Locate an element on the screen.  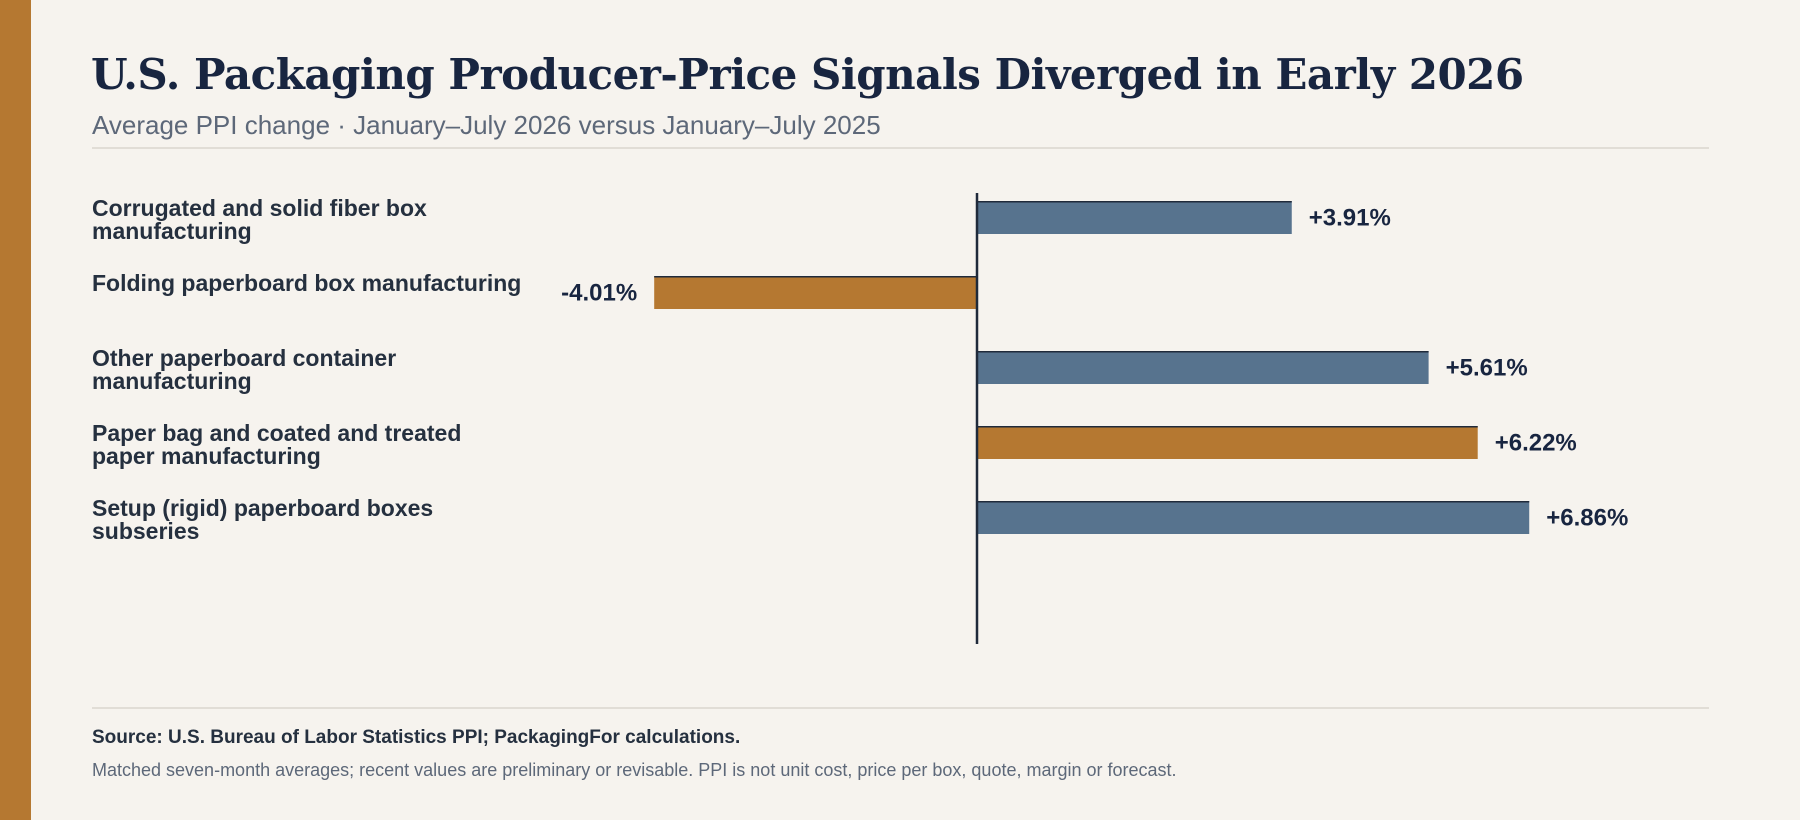
category-label: Other paperboard container manufacturing is located at coordinates (244, 369).